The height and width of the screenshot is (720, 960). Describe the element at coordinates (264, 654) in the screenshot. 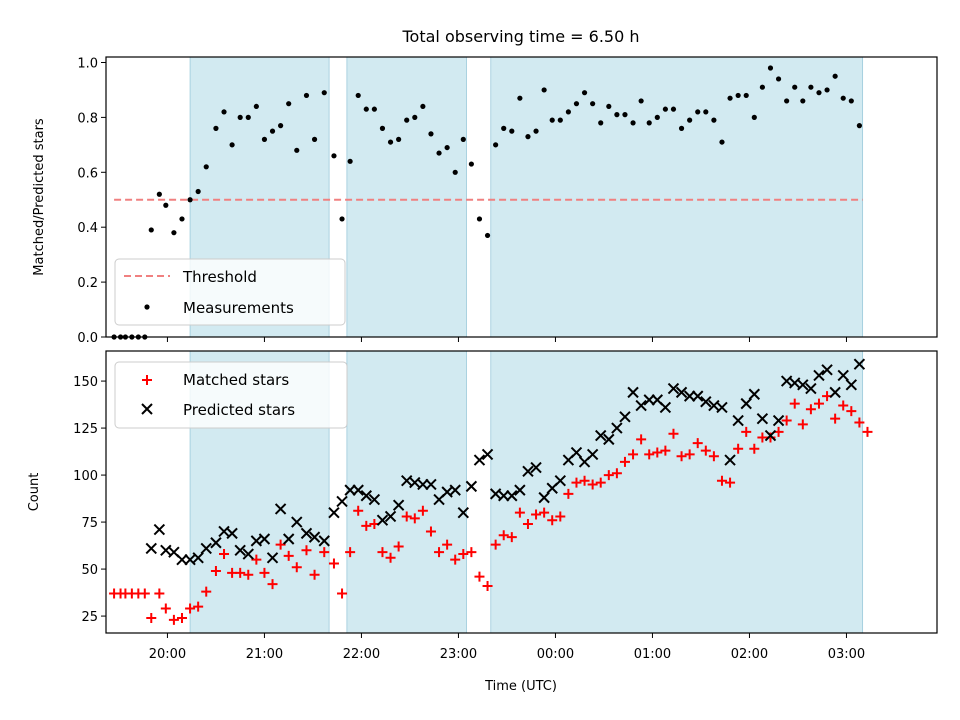

I see `x-tick-label: 21:00` at that location.